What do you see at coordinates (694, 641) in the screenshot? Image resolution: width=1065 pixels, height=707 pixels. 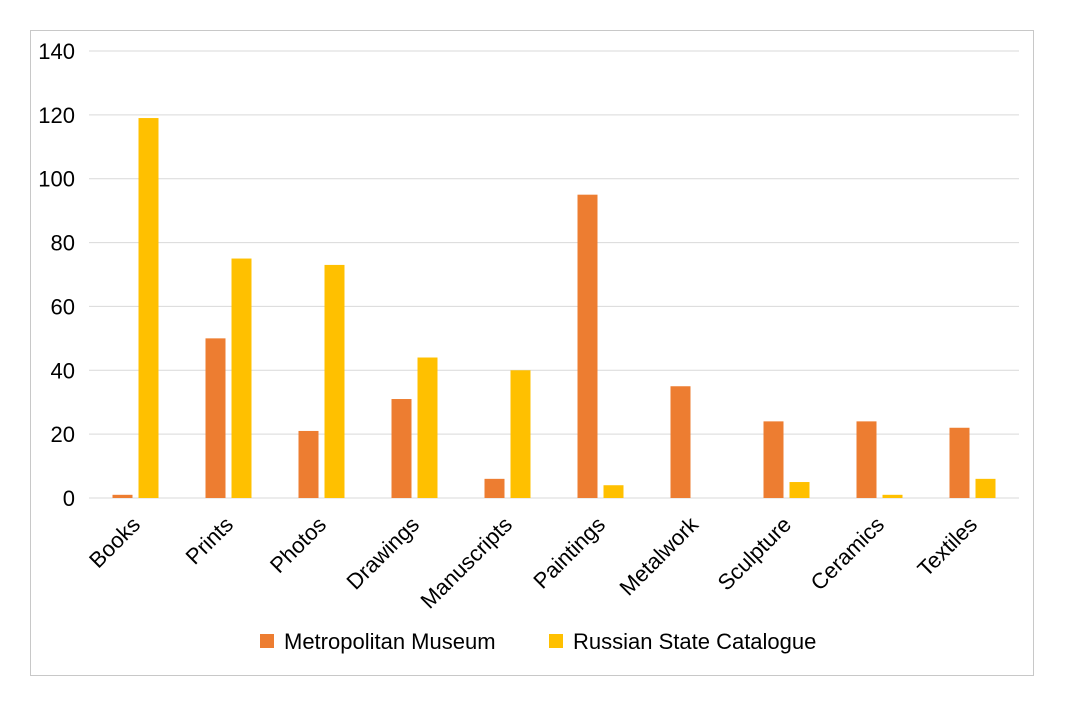 I see `legend-label: Russian State Catalogue` at bounding box center [694, 641].